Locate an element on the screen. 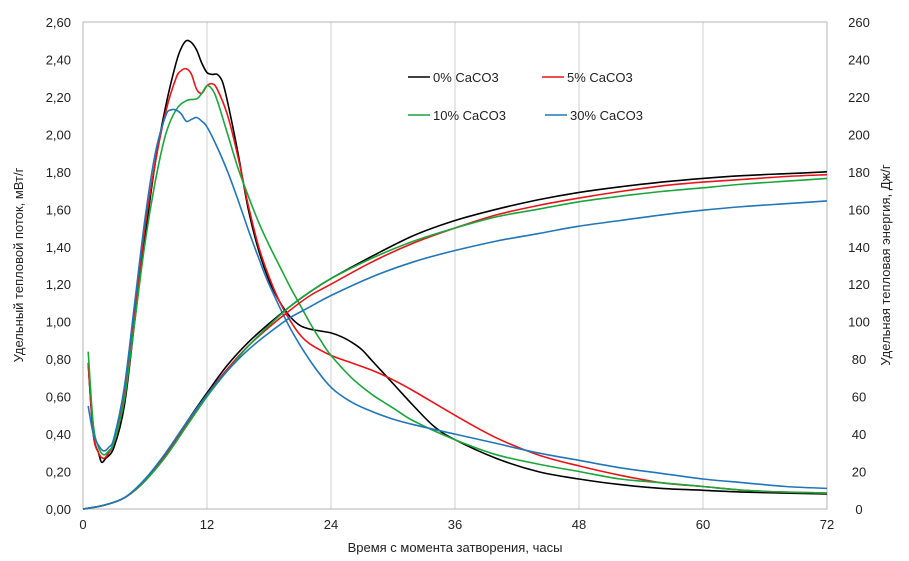  x-tick-label: 0 is located at coordinates (82, 524).